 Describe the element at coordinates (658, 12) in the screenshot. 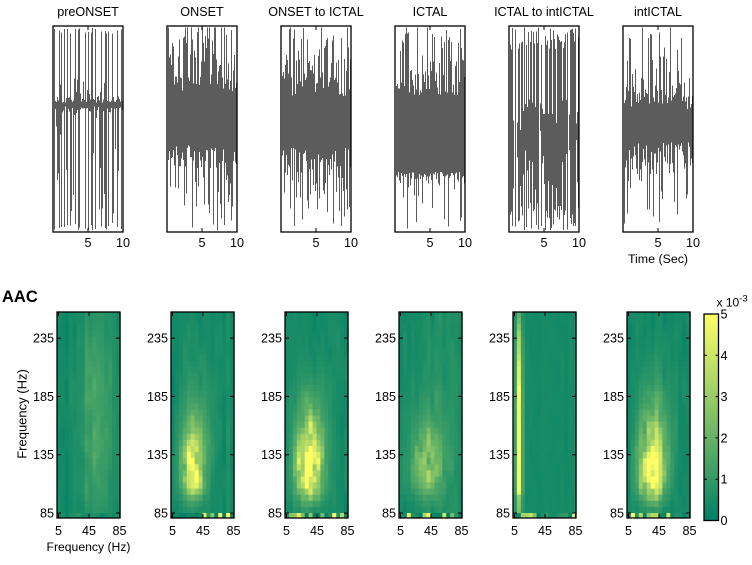

I see `svg-text: intICTAL` at that location.